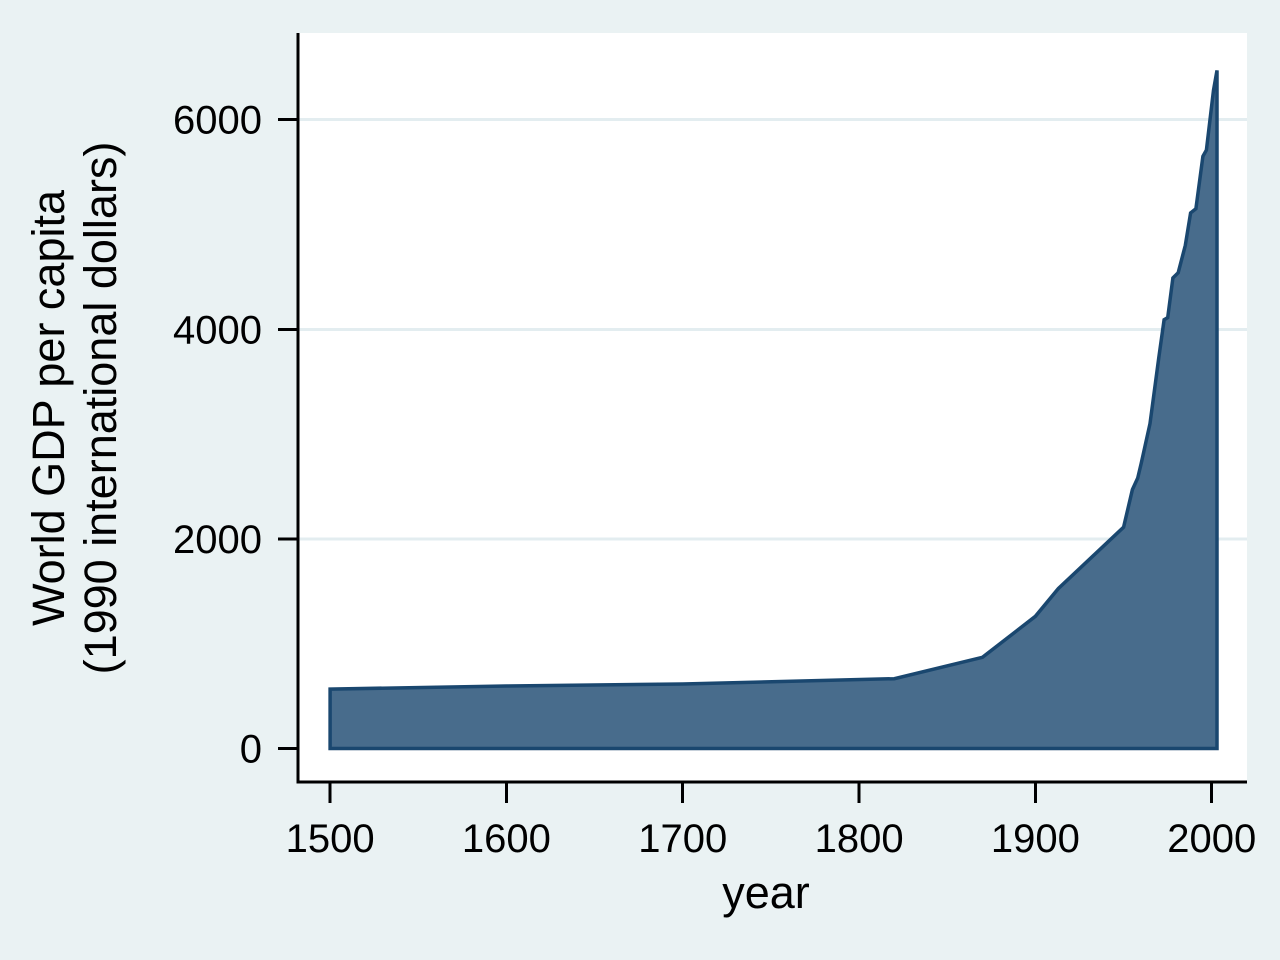 The height and width of the screenshot is (960, 1280). I want to click on x-tick-label-1600: 1600, so click(506, 839).